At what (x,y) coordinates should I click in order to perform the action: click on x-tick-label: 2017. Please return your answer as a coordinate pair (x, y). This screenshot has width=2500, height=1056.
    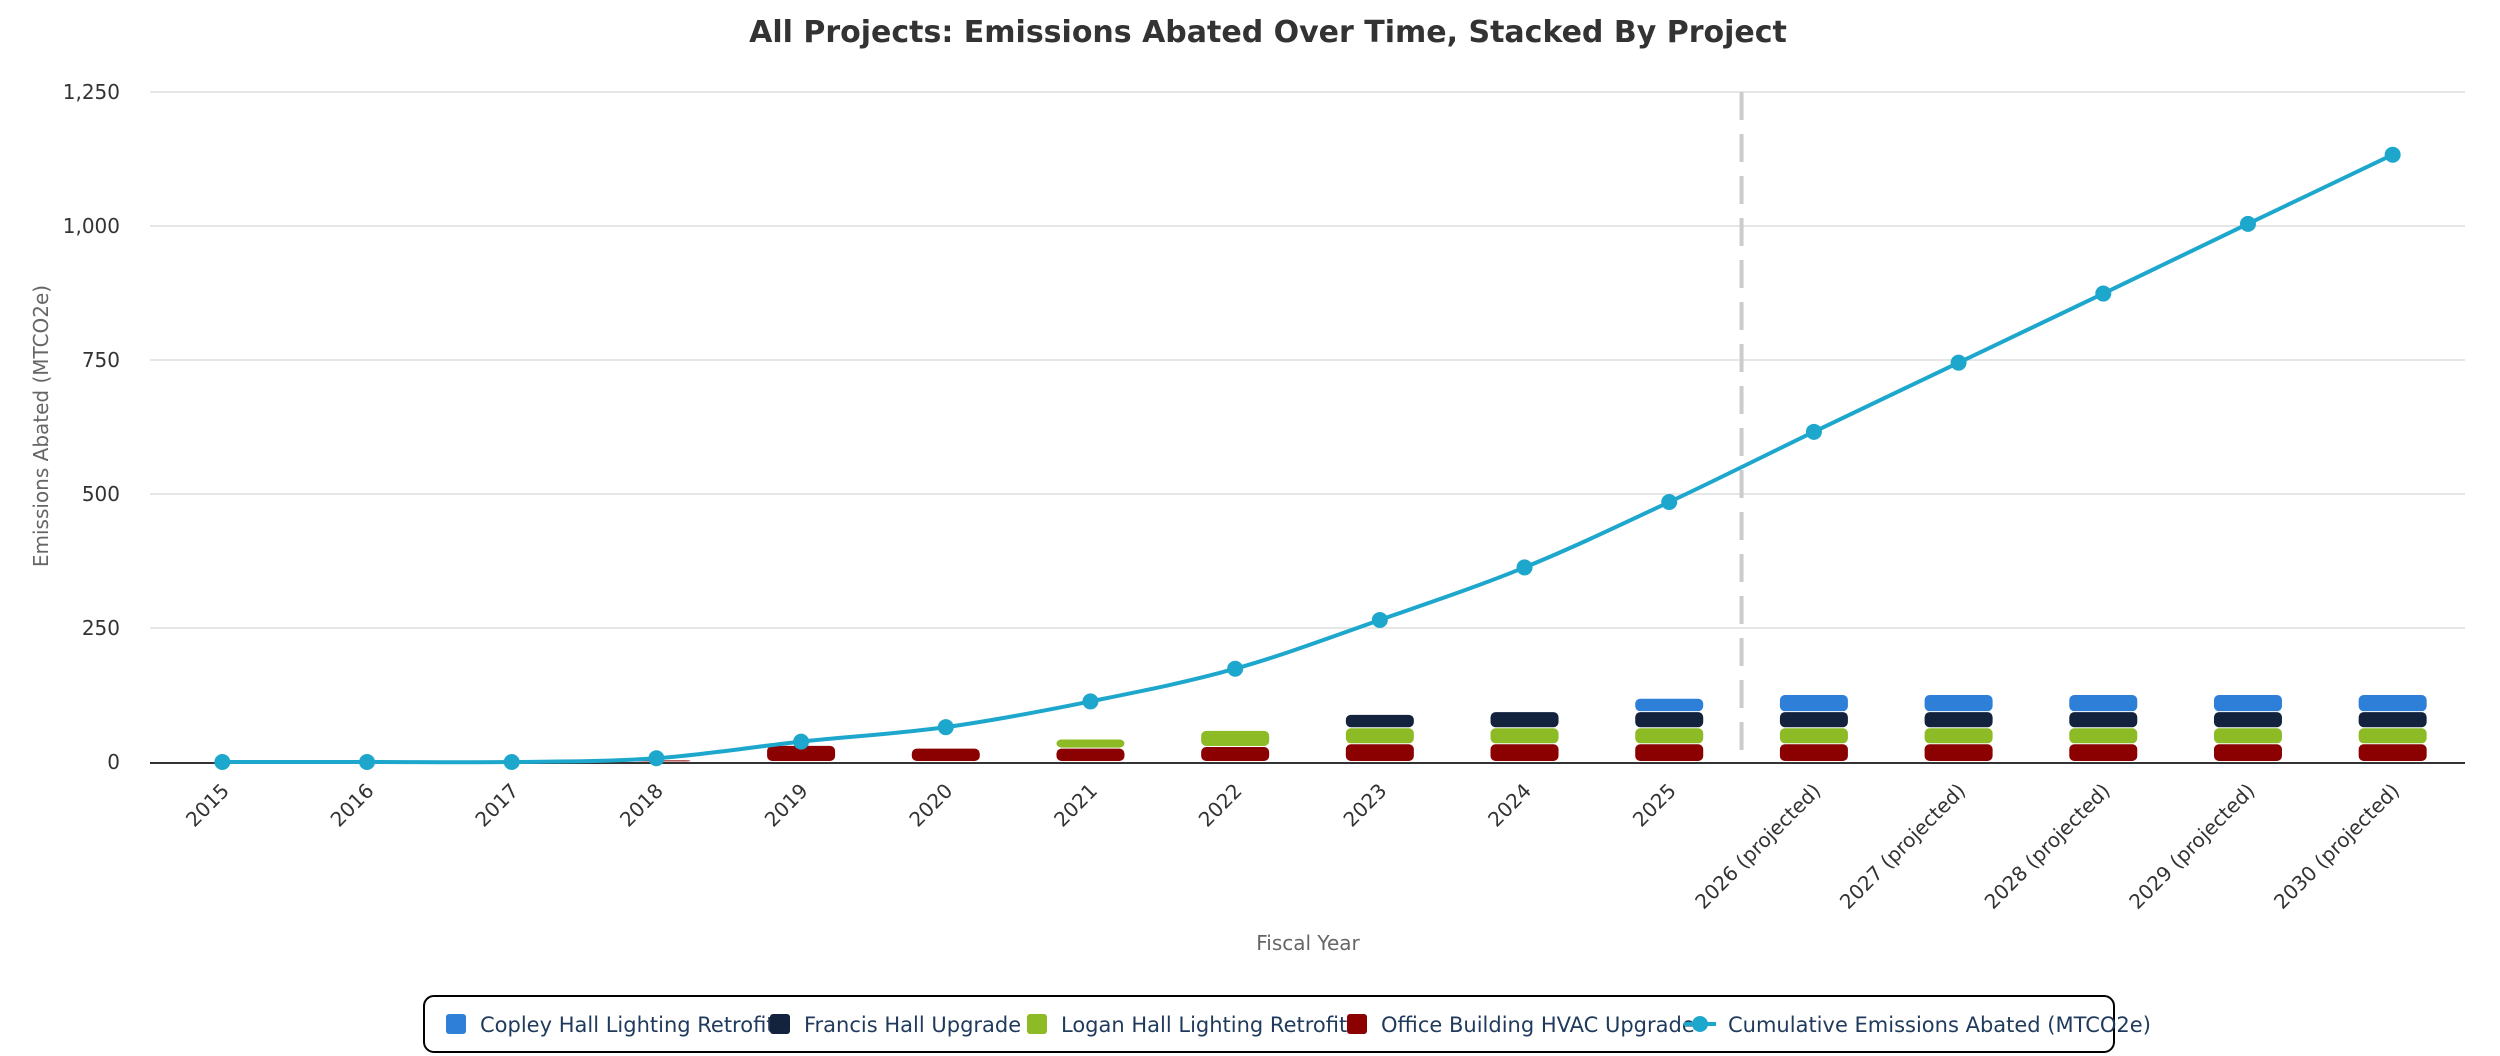
    Looking at the image, I should click on (496, 805).